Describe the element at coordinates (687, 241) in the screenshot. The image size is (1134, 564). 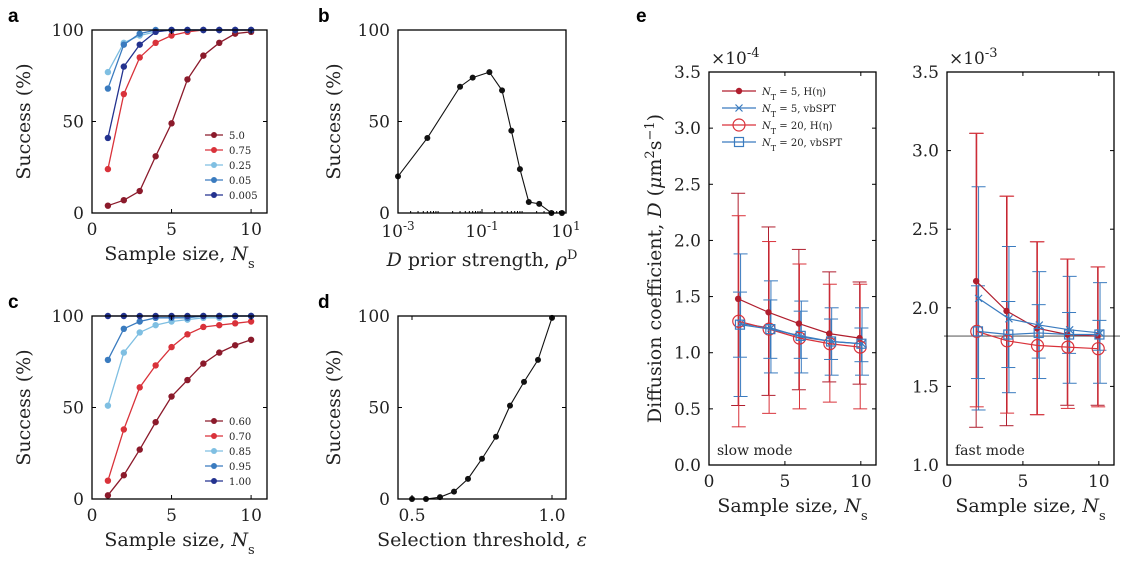
I see `y-tick-label-e-slow: 2.0` at that location.